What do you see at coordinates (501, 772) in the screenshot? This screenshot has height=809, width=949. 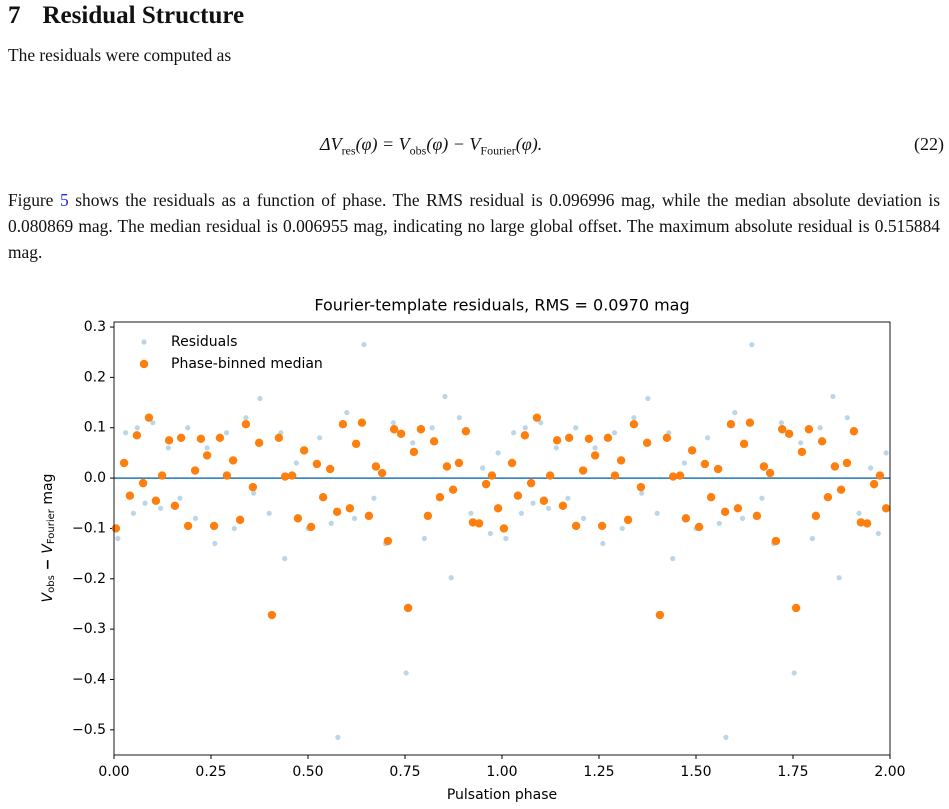 I see `x-tick-label: 1.00` at bounding box center [501, 772].